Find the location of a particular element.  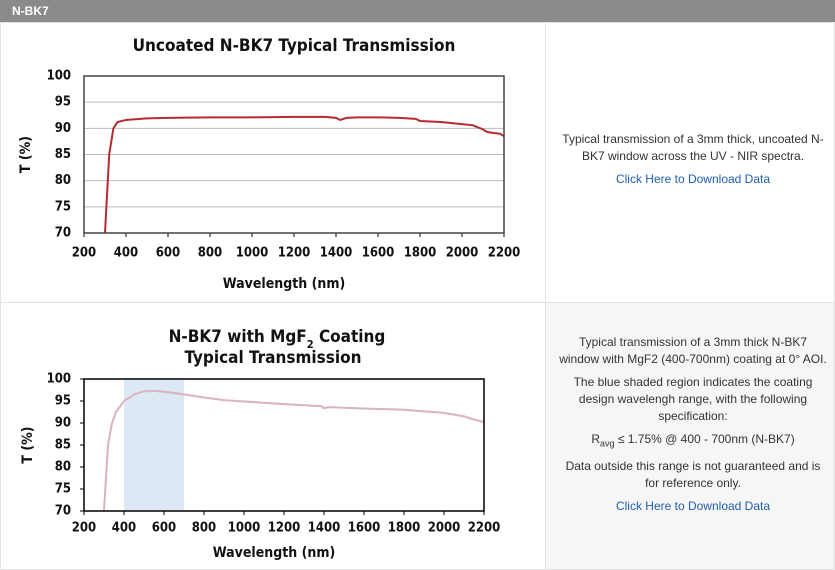

header: N-BK7 is located at coordinates (417, 11).